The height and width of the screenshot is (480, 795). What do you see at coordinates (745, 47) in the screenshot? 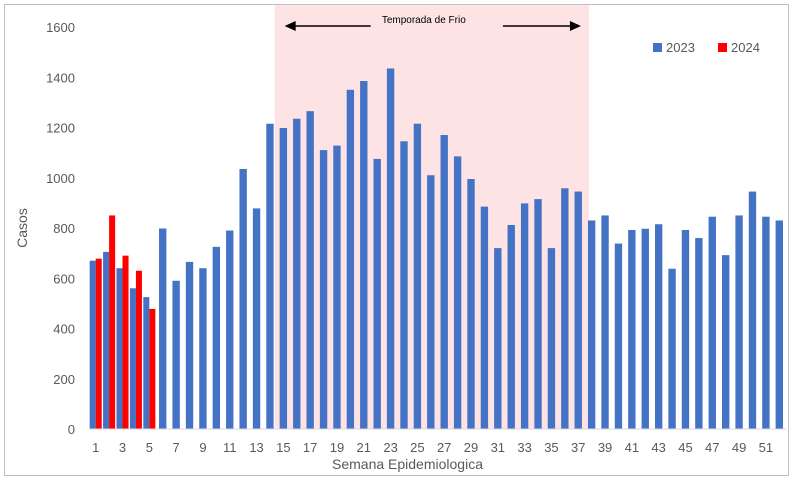
I see `legend-label-2024: 2024` at bounding box center [745, 47].